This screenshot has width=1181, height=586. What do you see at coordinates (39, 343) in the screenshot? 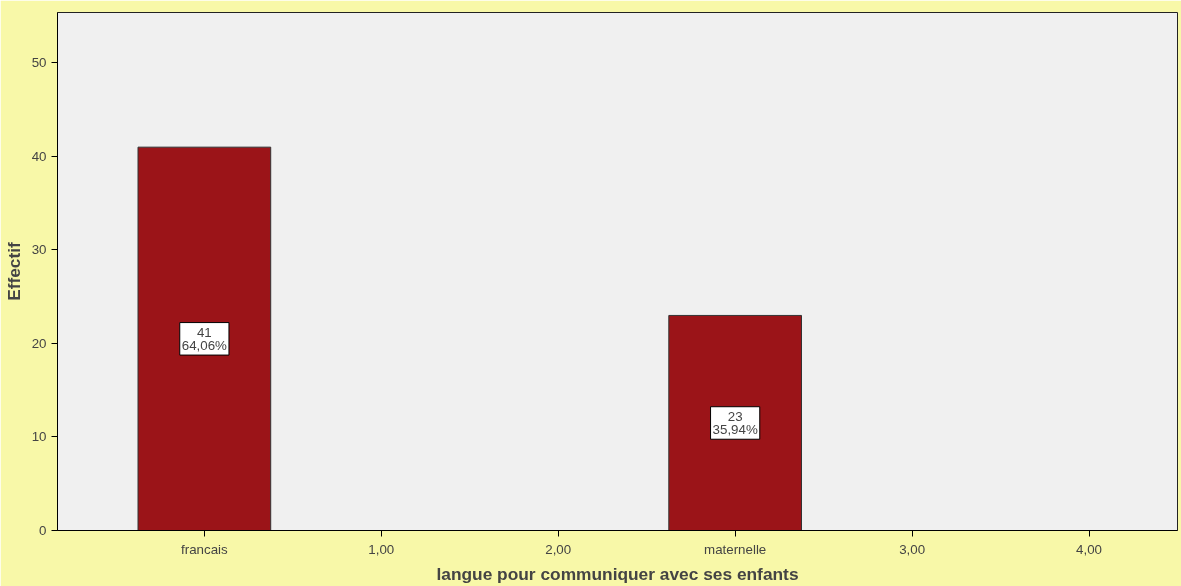
I see `y-tick-label: 20` at bounding box center [39, 343].